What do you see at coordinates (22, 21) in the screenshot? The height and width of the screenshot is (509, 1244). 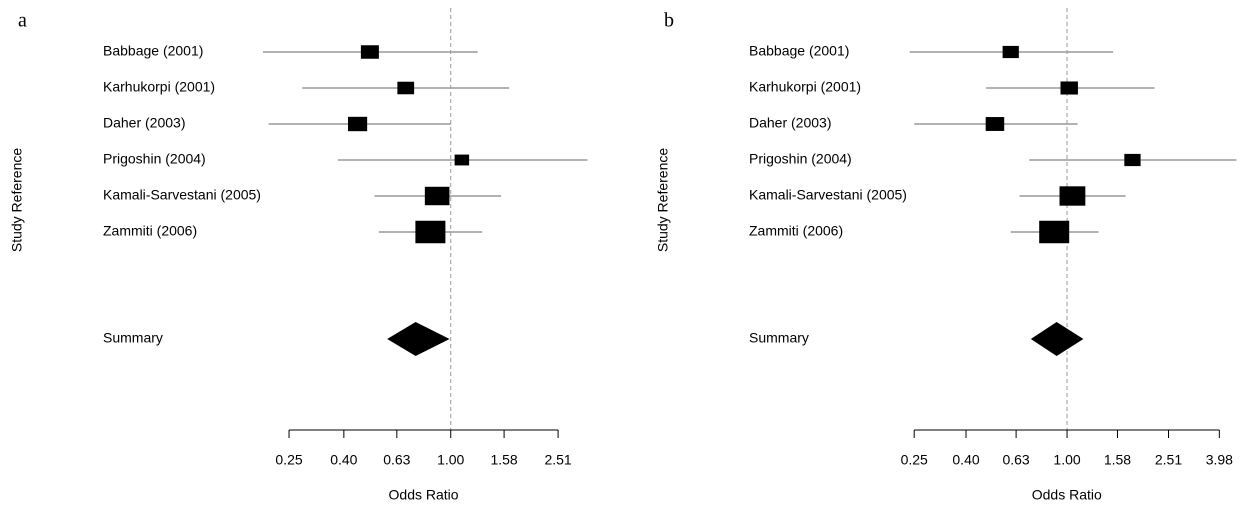 I see `panel-label: a` at bounding box center [22, 21].